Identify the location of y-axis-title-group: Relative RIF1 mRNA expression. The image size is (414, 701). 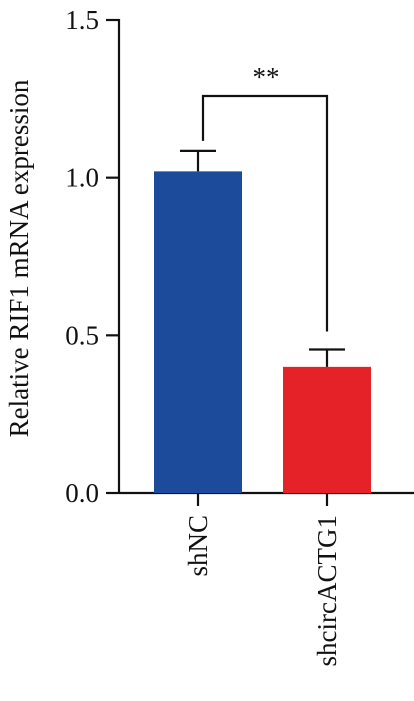
(19, 258).